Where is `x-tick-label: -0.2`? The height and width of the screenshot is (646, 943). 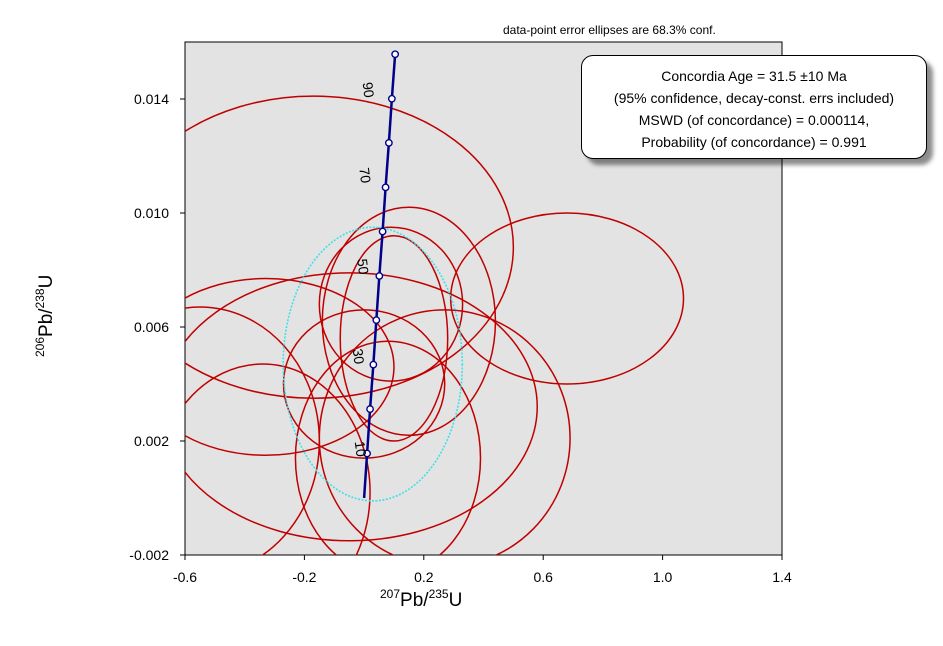 x-tick-label: -0.2 is located at coordinates (304, 577).